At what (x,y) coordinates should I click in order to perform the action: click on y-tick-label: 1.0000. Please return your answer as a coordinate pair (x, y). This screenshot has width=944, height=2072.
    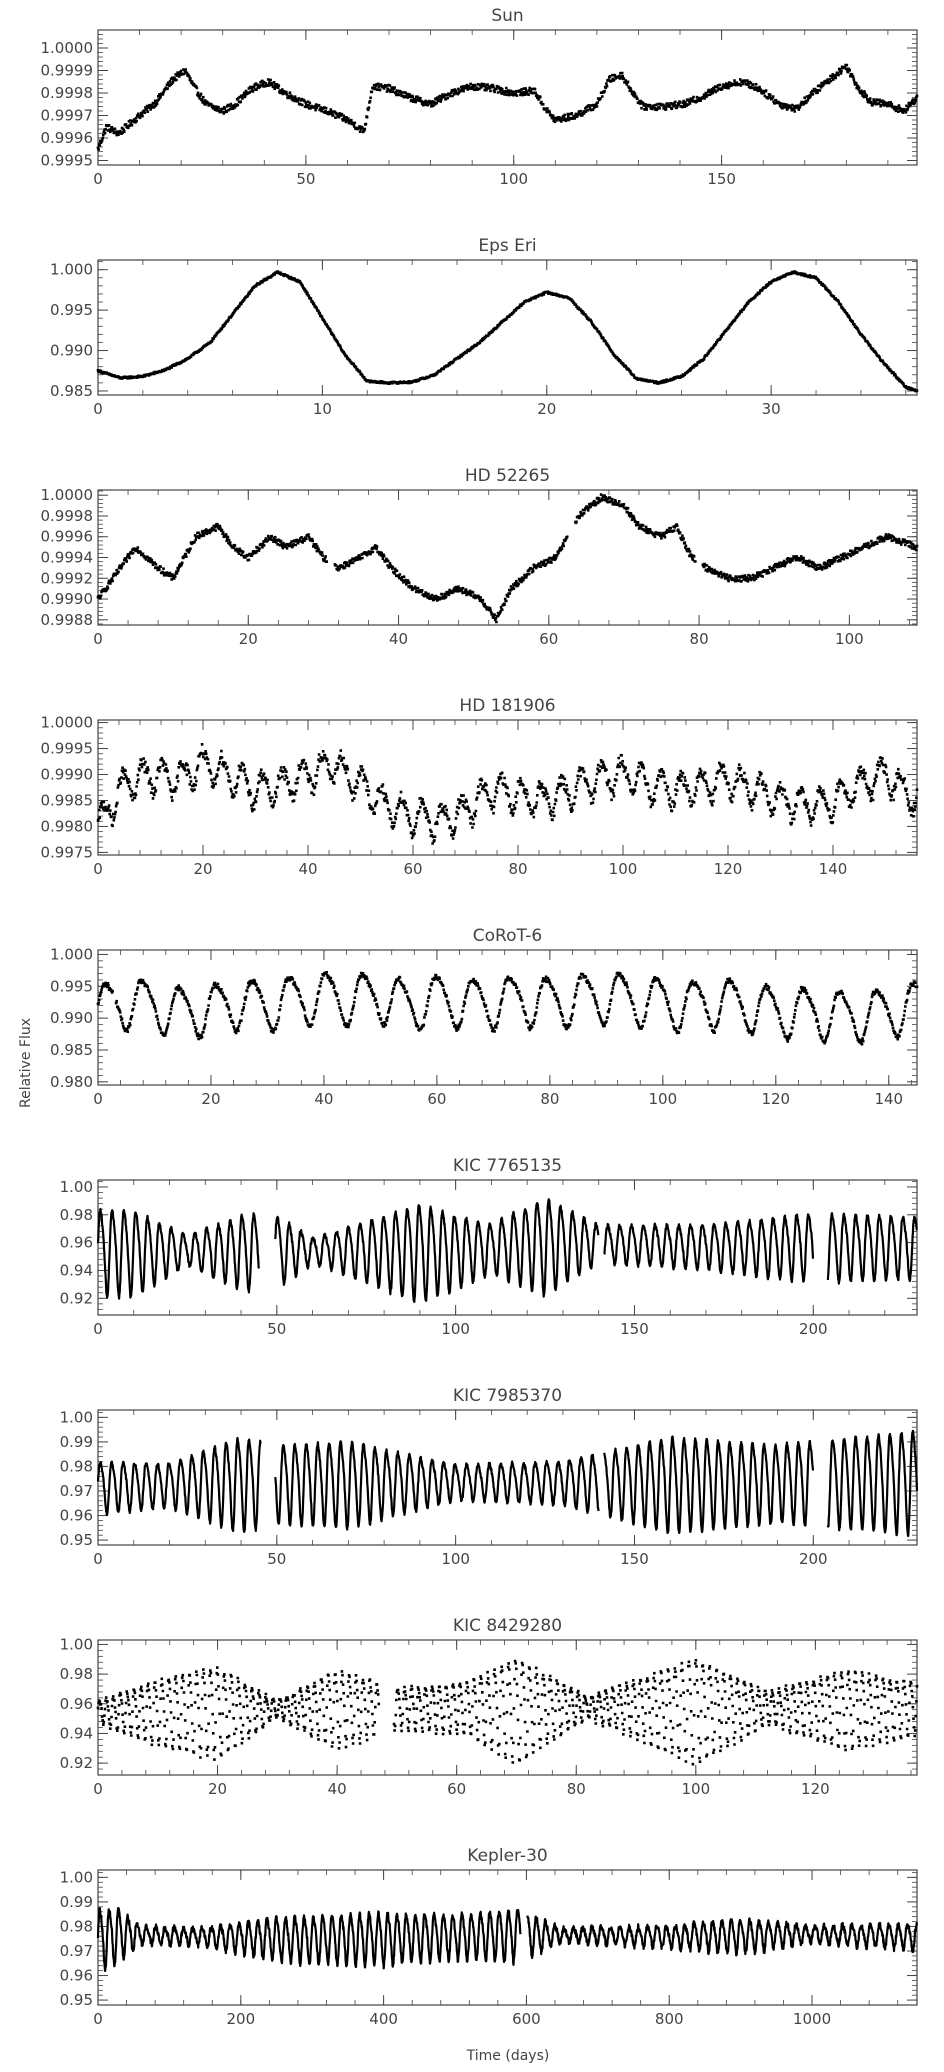
    Looking at the image, I should click on (67, 495).